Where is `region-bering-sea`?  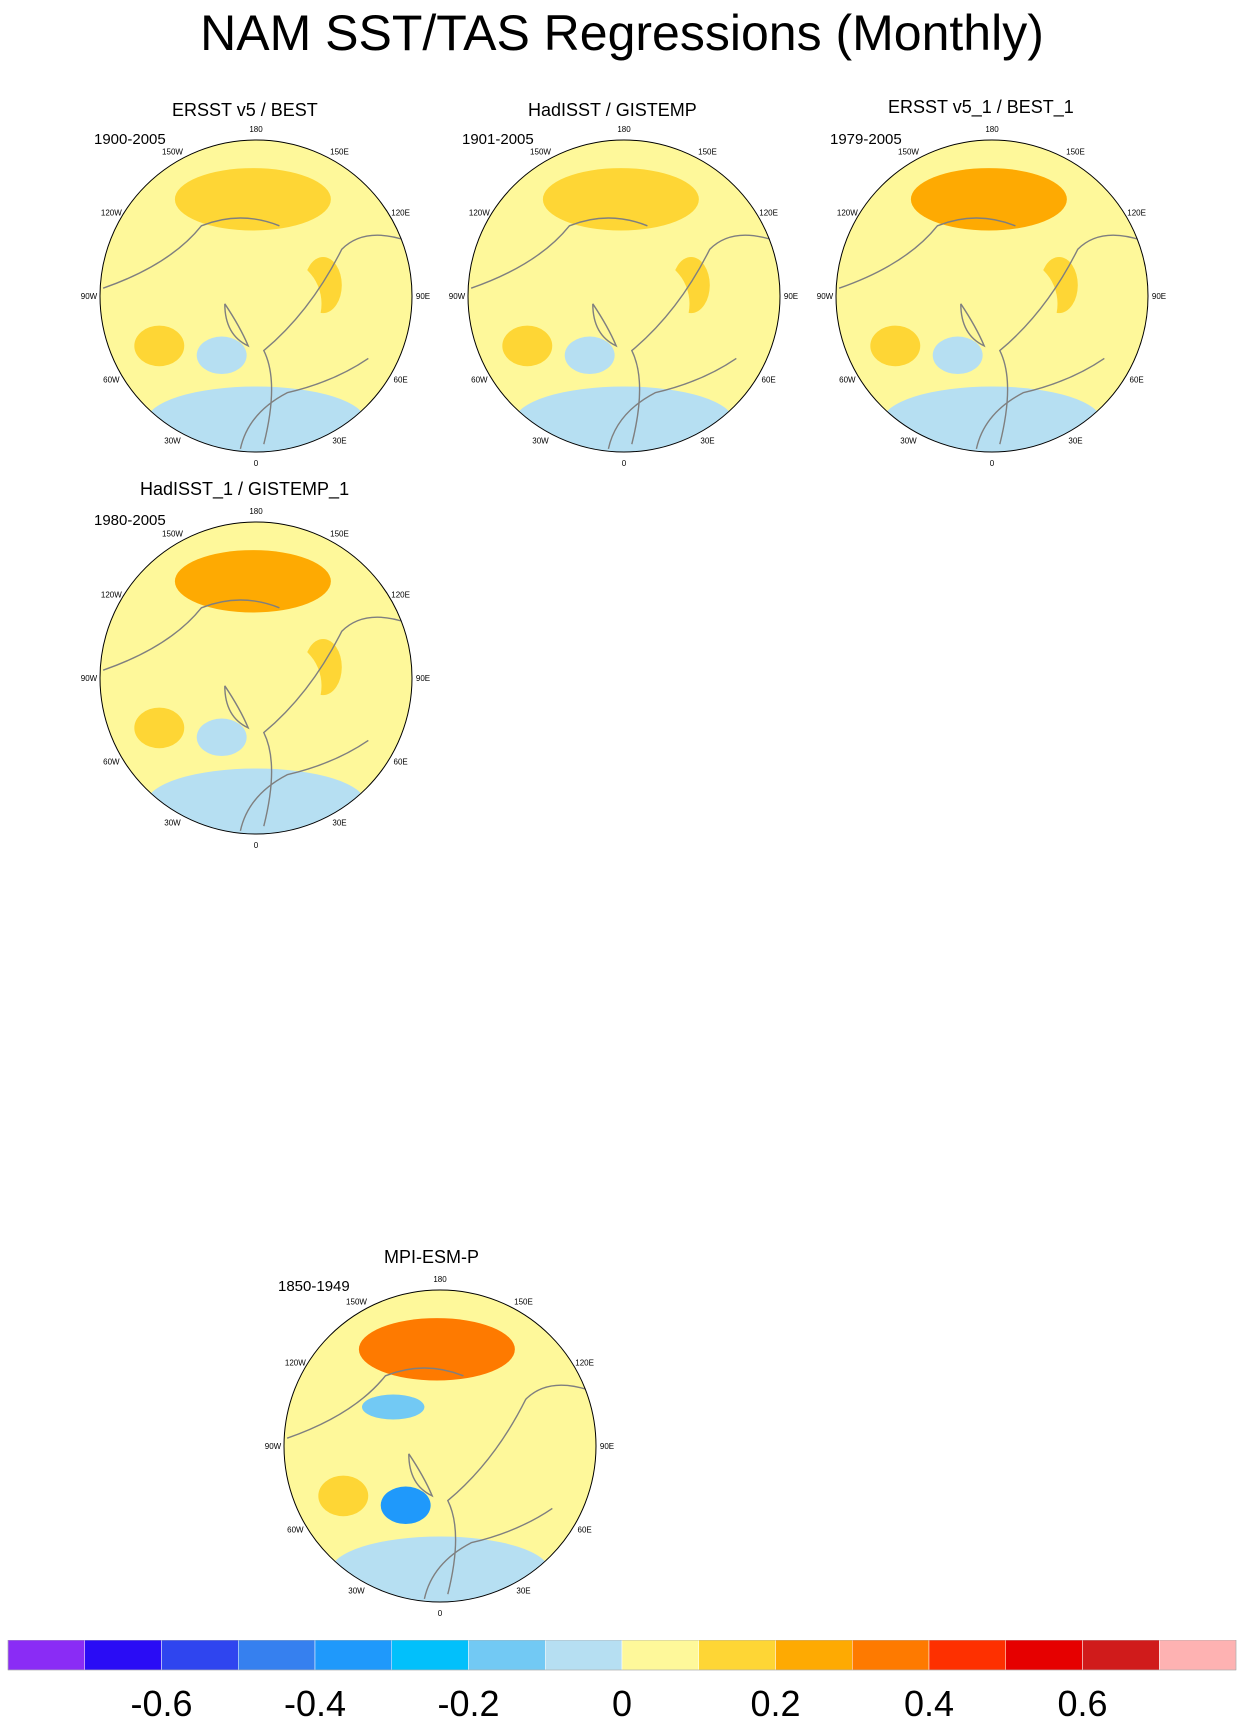
region-bering-sea is located at coordinates (393, 1407).